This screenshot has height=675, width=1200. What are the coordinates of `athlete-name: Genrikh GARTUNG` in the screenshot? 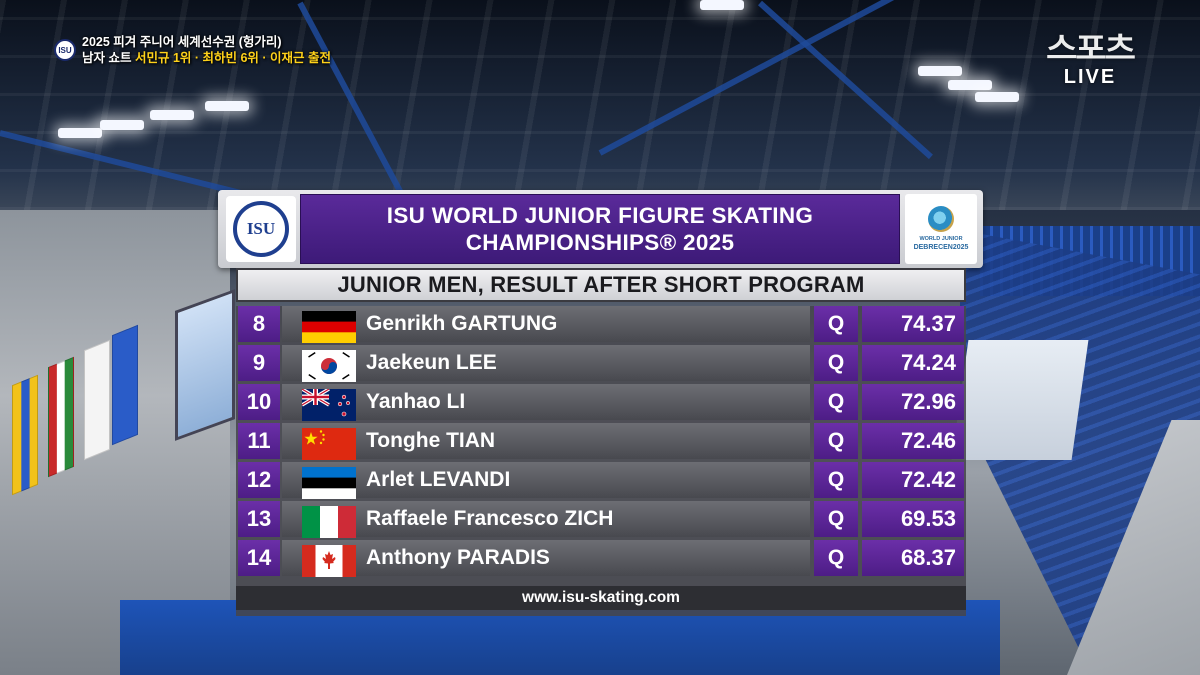 It's located at (462, 323).